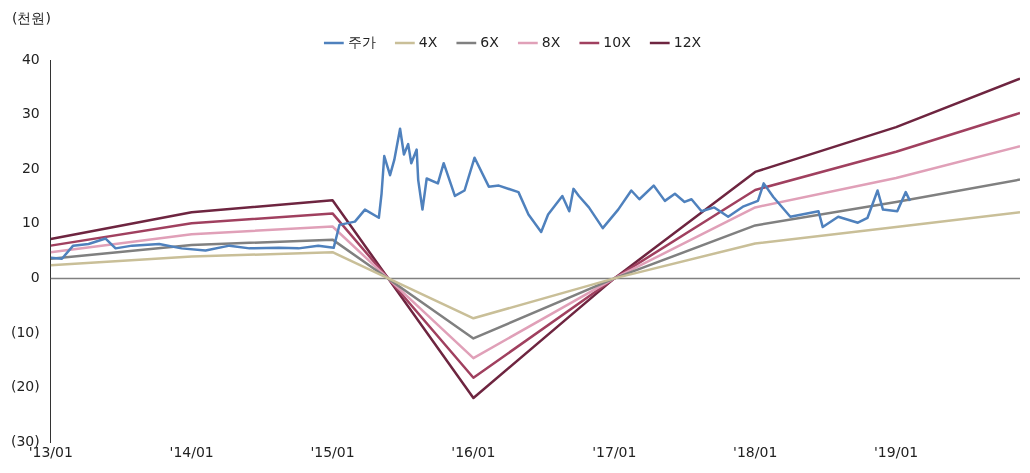  What do you see at coordinates (30, 58) in the screenshot?
I see `y-tick-label: 40` at bounding box center [30, 58].